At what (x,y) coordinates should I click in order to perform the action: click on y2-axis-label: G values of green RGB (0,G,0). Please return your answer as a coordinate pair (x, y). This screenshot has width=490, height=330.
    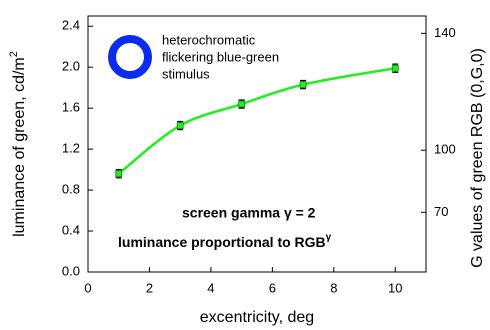
    Looking at the image, I should click on (477, 158).